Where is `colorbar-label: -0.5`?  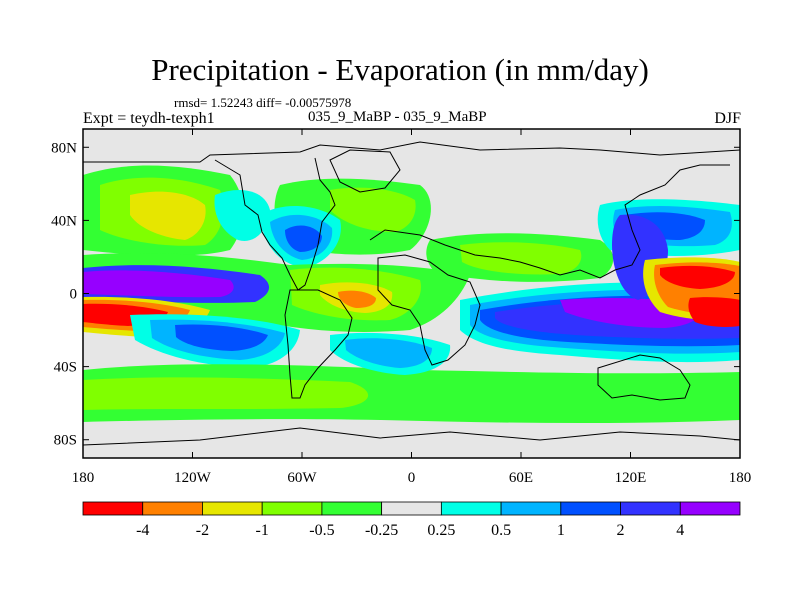 colorbar-label: -0.5 is located at coordinates (321, 530).